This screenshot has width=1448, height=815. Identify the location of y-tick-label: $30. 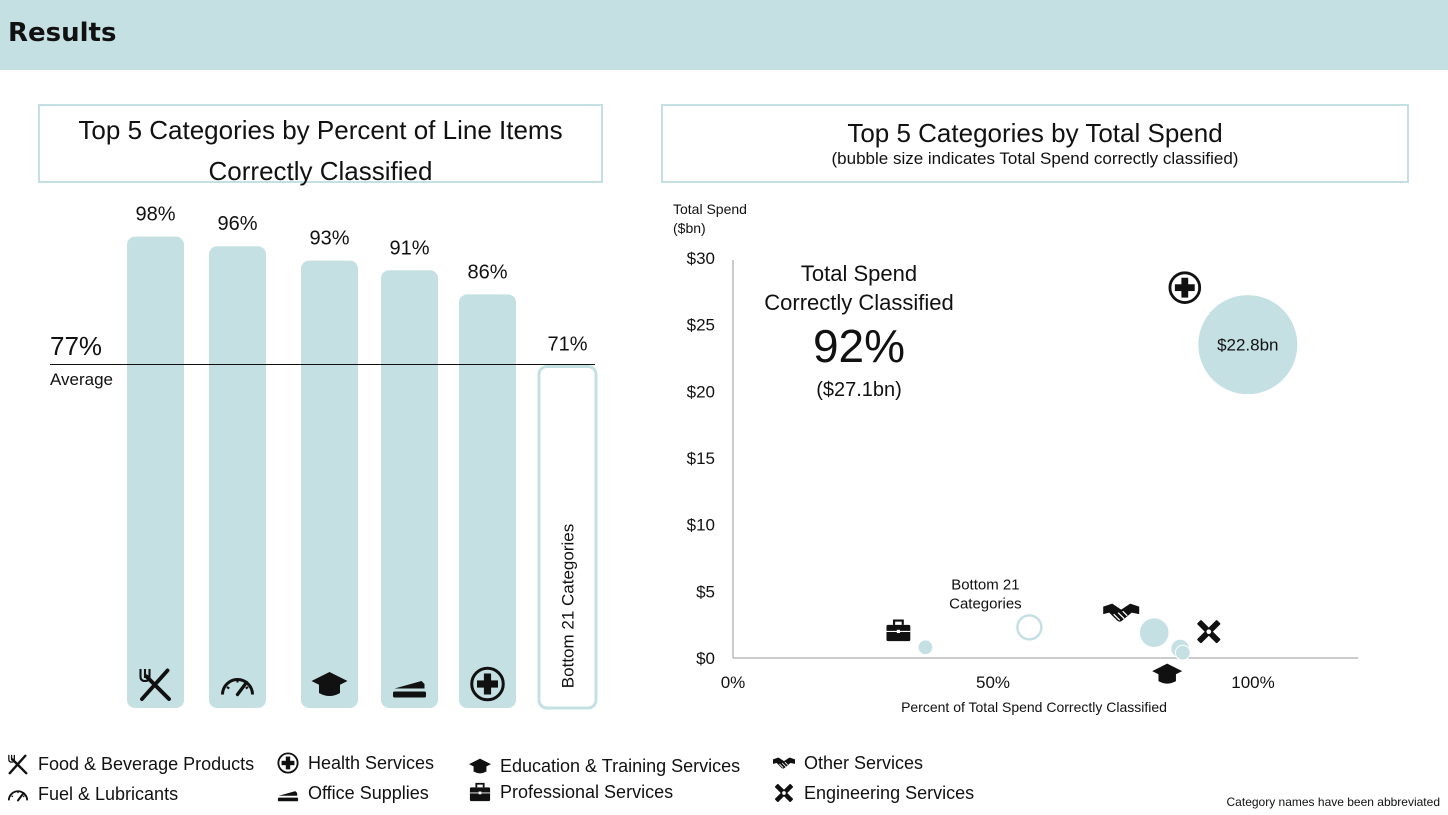
(701, 258).